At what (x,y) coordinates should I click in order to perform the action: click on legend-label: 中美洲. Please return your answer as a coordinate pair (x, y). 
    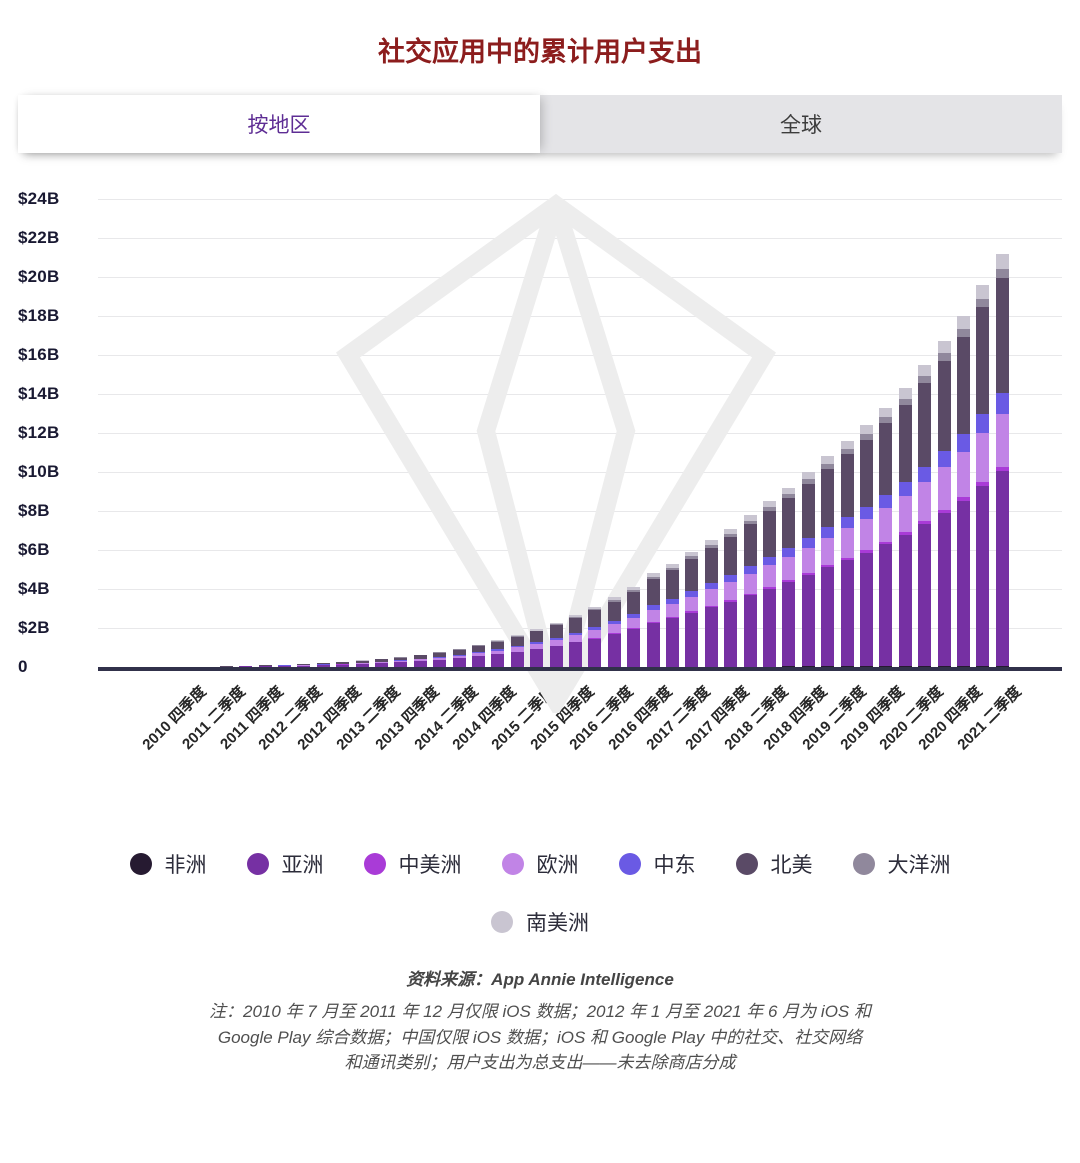
    Looking at the image, I should click on (430, 864).